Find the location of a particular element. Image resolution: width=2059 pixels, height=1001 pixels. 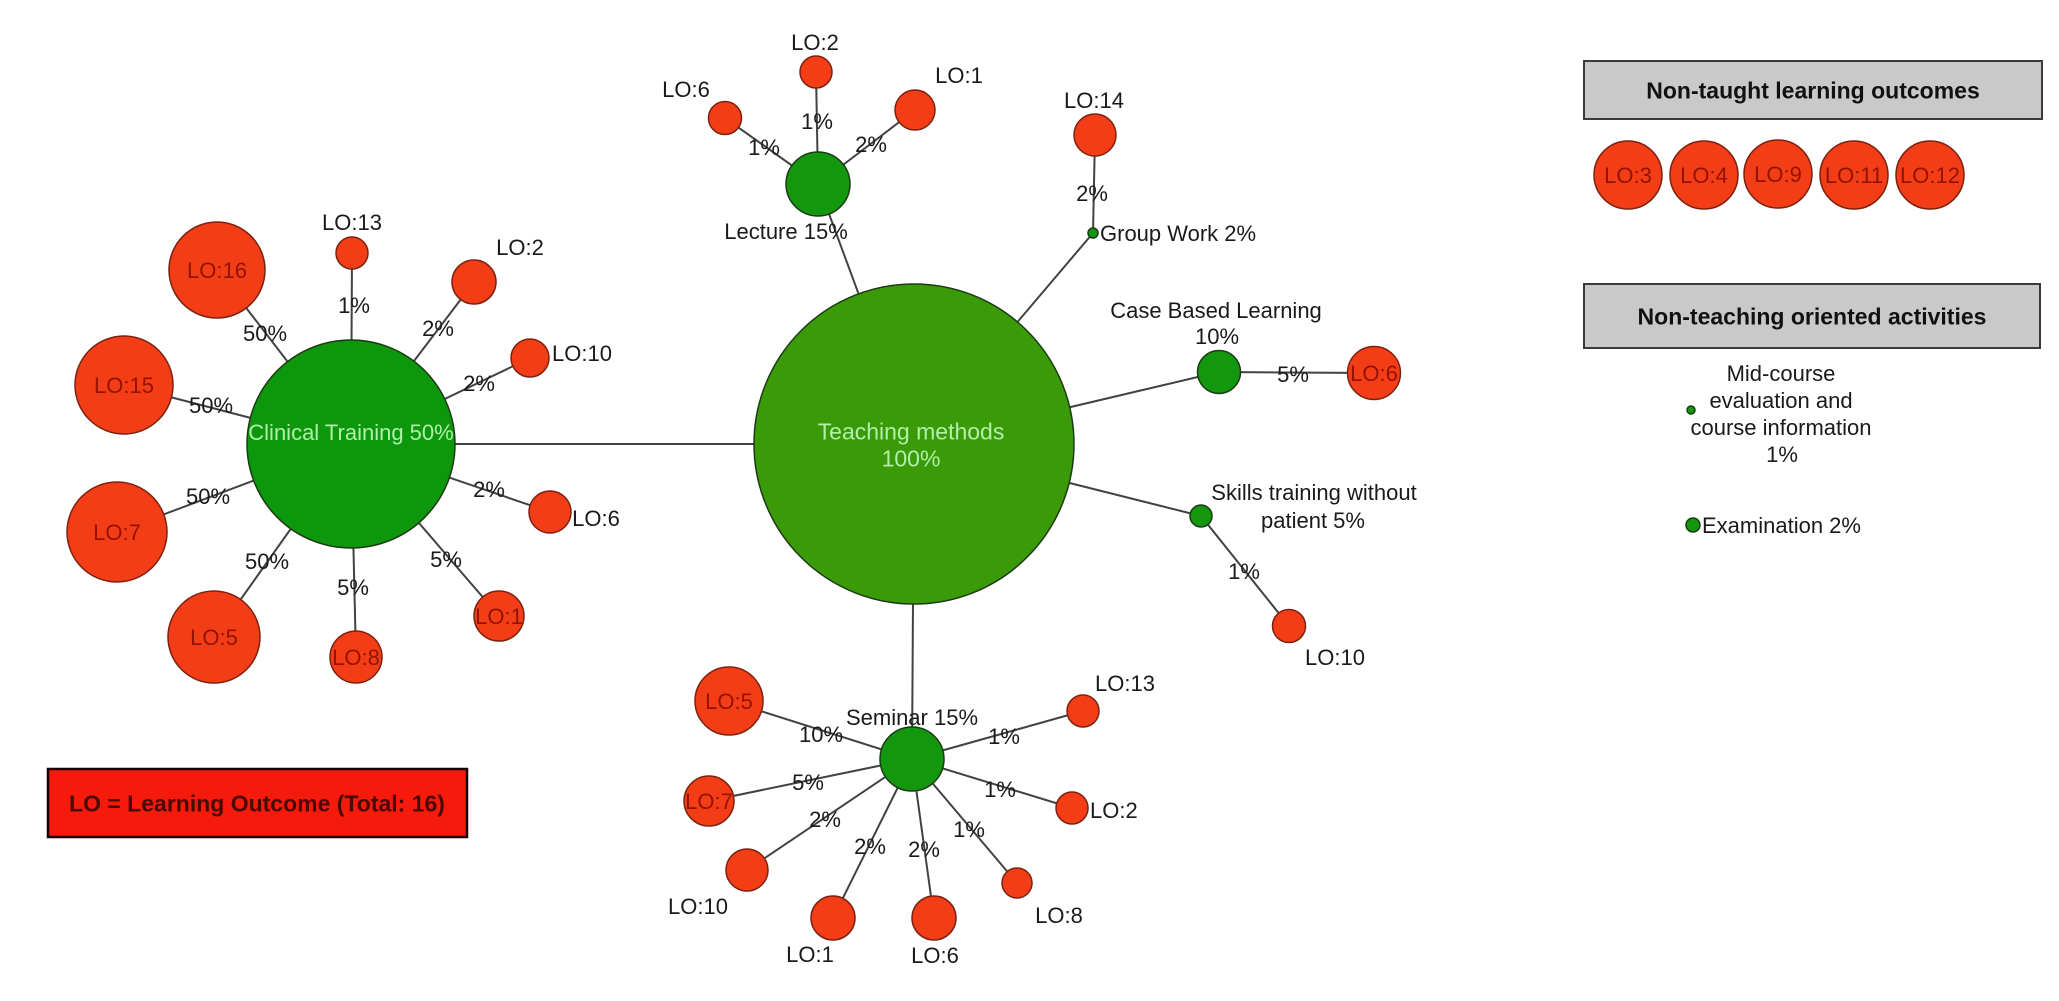

svg-text: LO:12 is located at coordinates (1930, 175).